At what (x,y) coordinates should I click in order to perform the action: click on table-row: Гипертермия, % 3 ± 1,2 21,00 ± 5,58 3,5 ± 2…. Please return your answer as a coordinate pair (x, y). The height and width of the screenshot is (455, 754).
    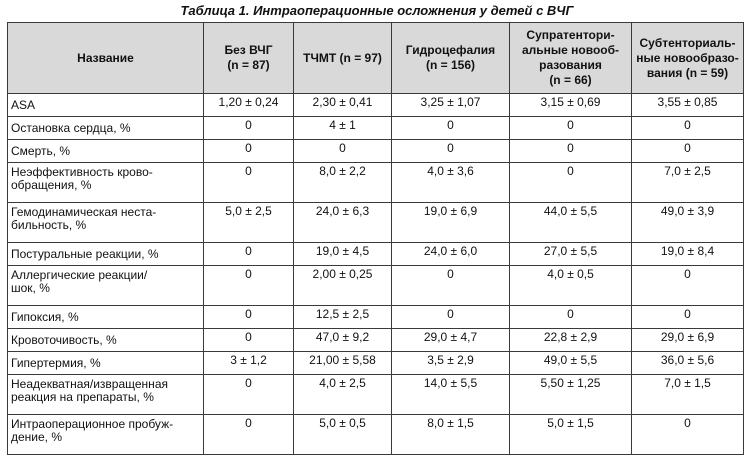
    Looking at the image, I should click on (375, 363).